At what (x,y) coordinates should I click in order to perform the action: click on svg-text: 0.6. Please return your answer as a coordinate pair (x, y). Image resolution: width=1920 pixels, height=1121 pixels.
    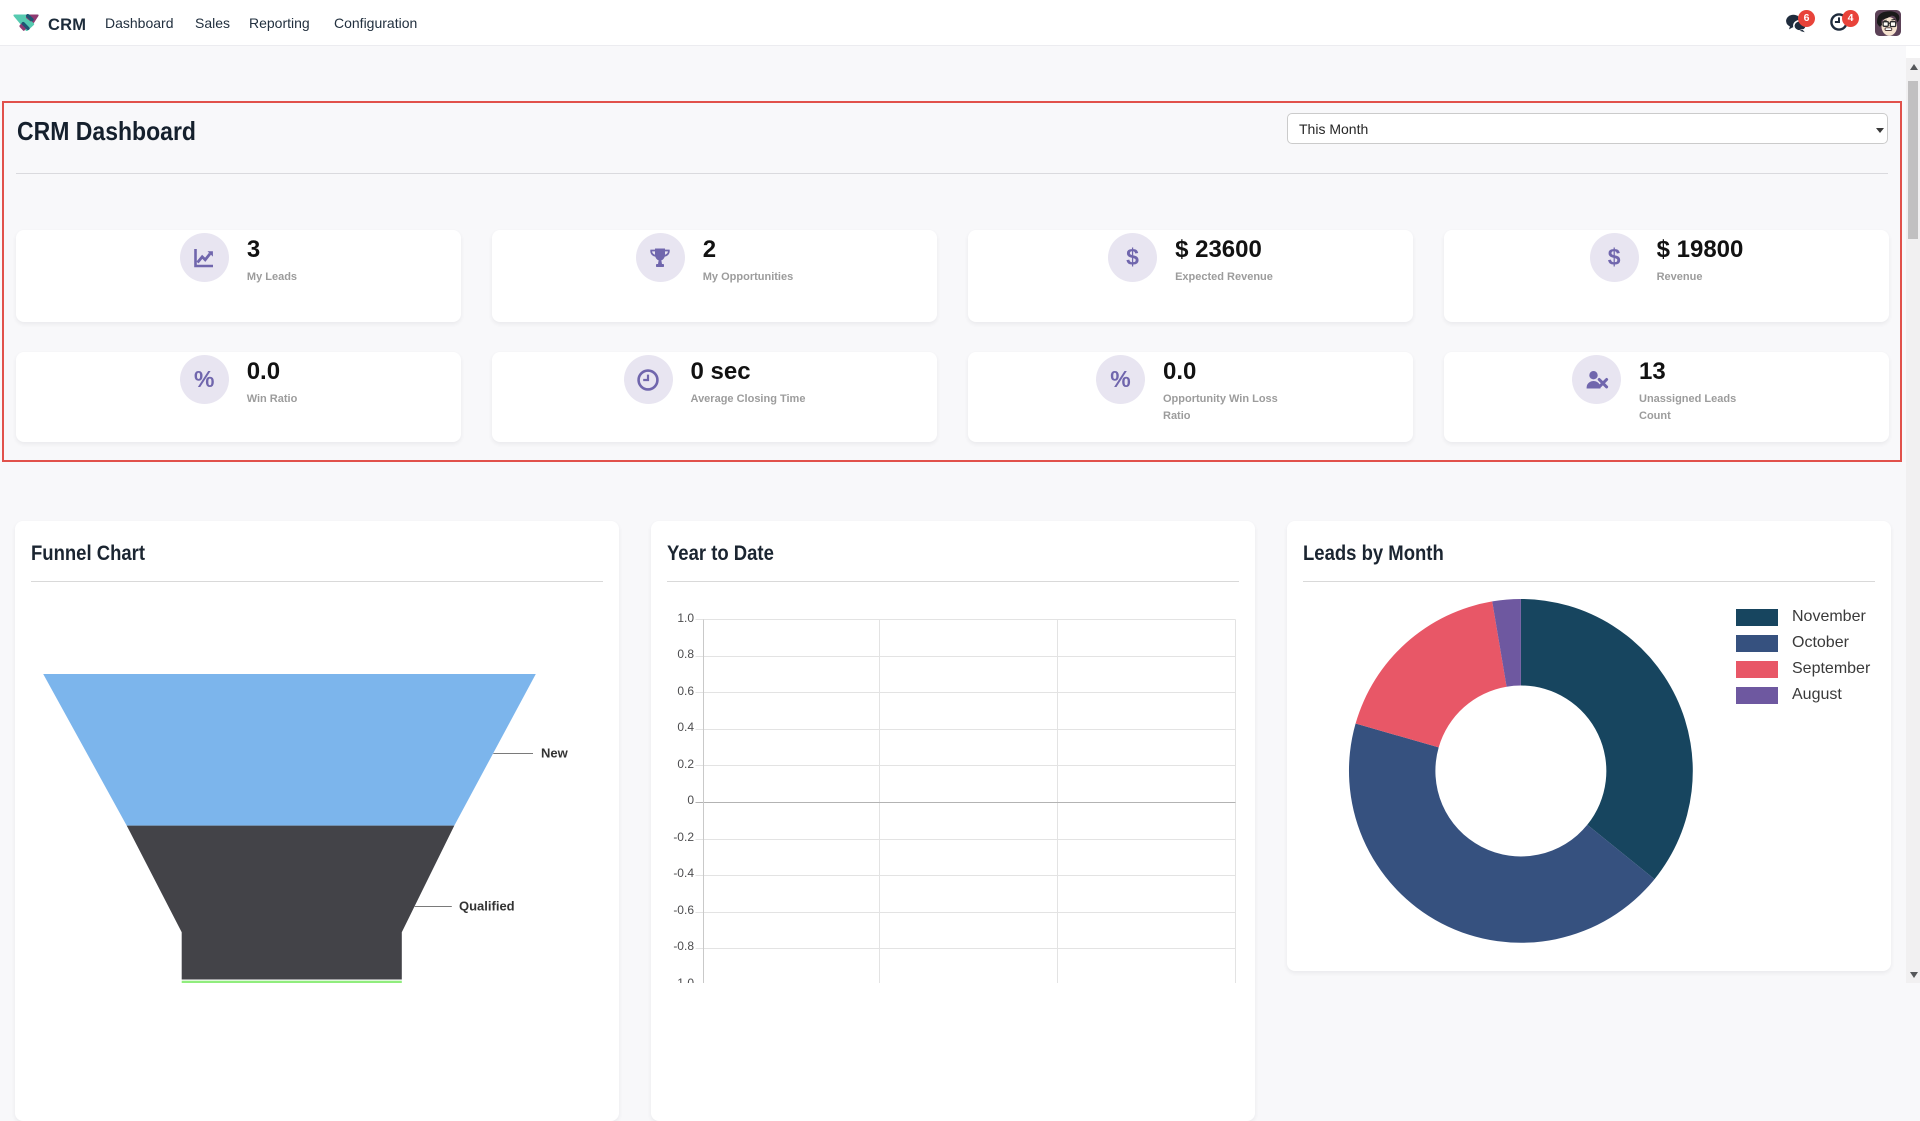
    Looking at the image, I should click on (685, 691).